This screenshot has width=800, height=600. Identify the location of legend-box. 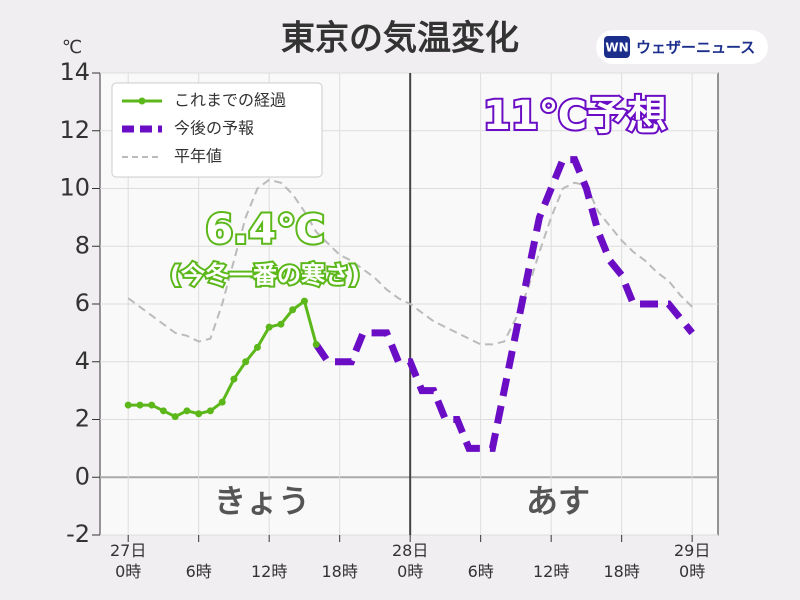
(217, 130).